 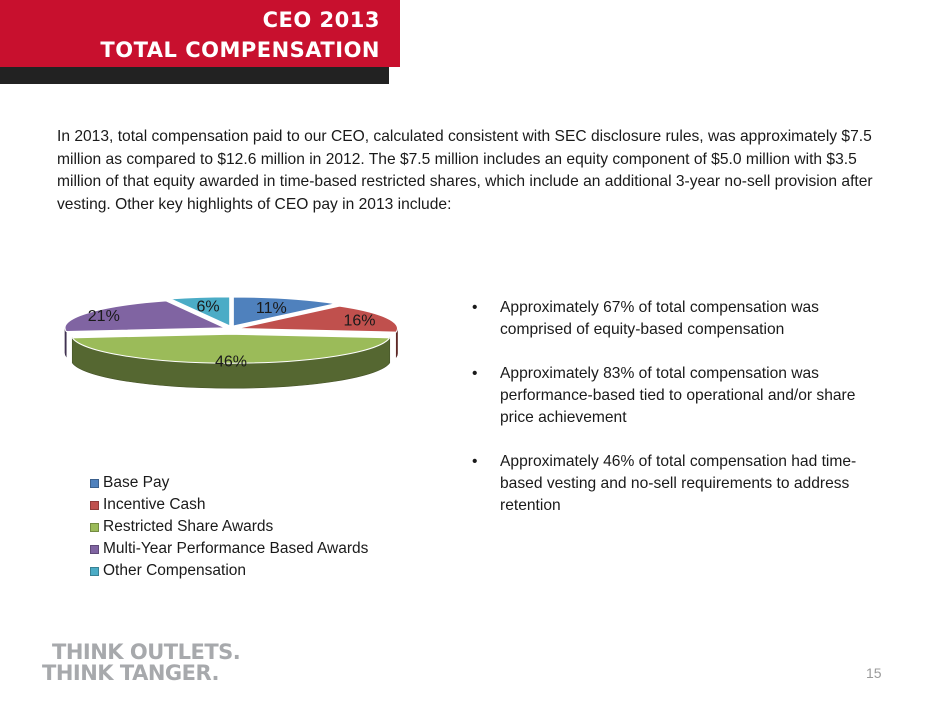 I want to click on legend-item-restricted-share-awards: Restricted Share Awards, so click(x=229, y=527).